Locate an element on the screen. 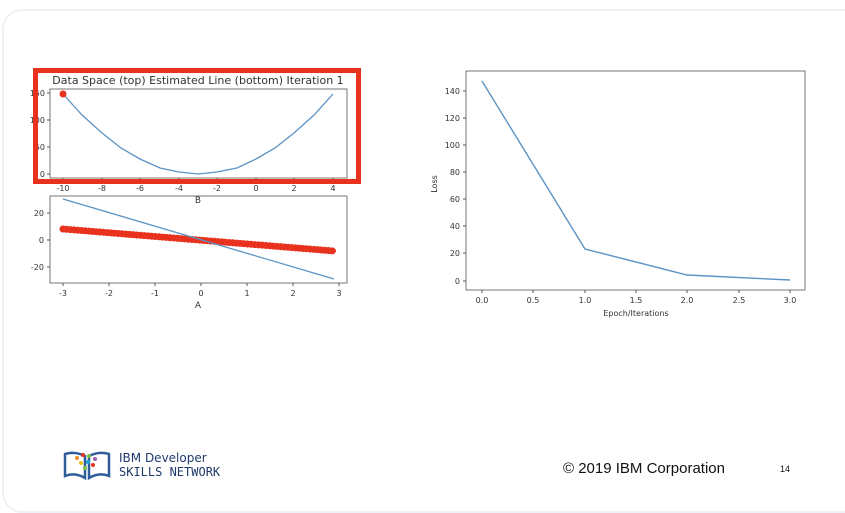  ibm-skills-network-logo: IBM Developer SKILLS NETWORK is located at coordinates (141, 465).